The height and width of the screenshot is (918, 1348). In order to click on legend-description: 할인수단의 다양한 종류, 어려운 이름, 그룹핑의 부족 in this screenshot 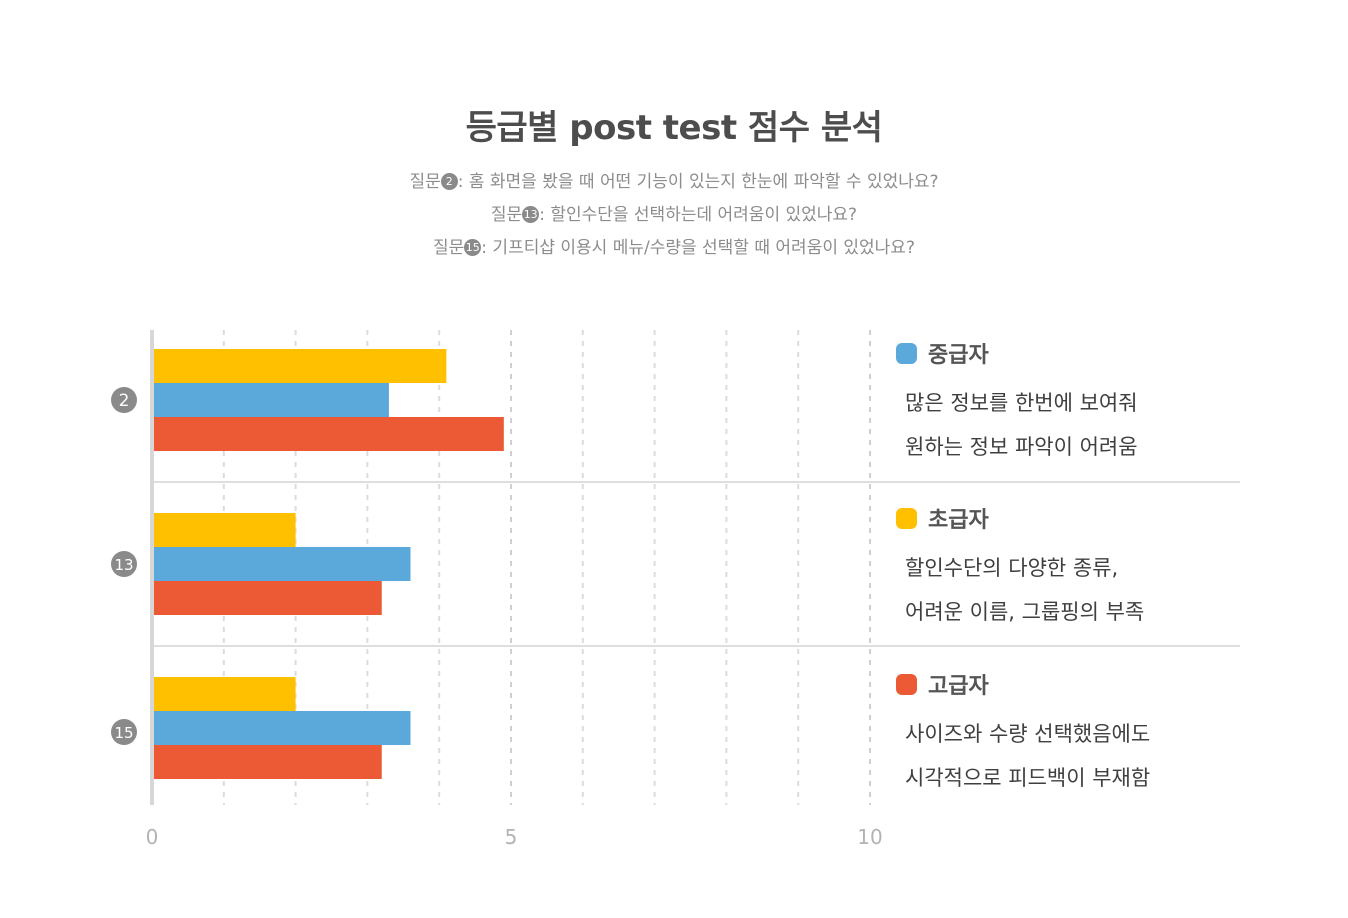, I will do `click(1065, 590)`.